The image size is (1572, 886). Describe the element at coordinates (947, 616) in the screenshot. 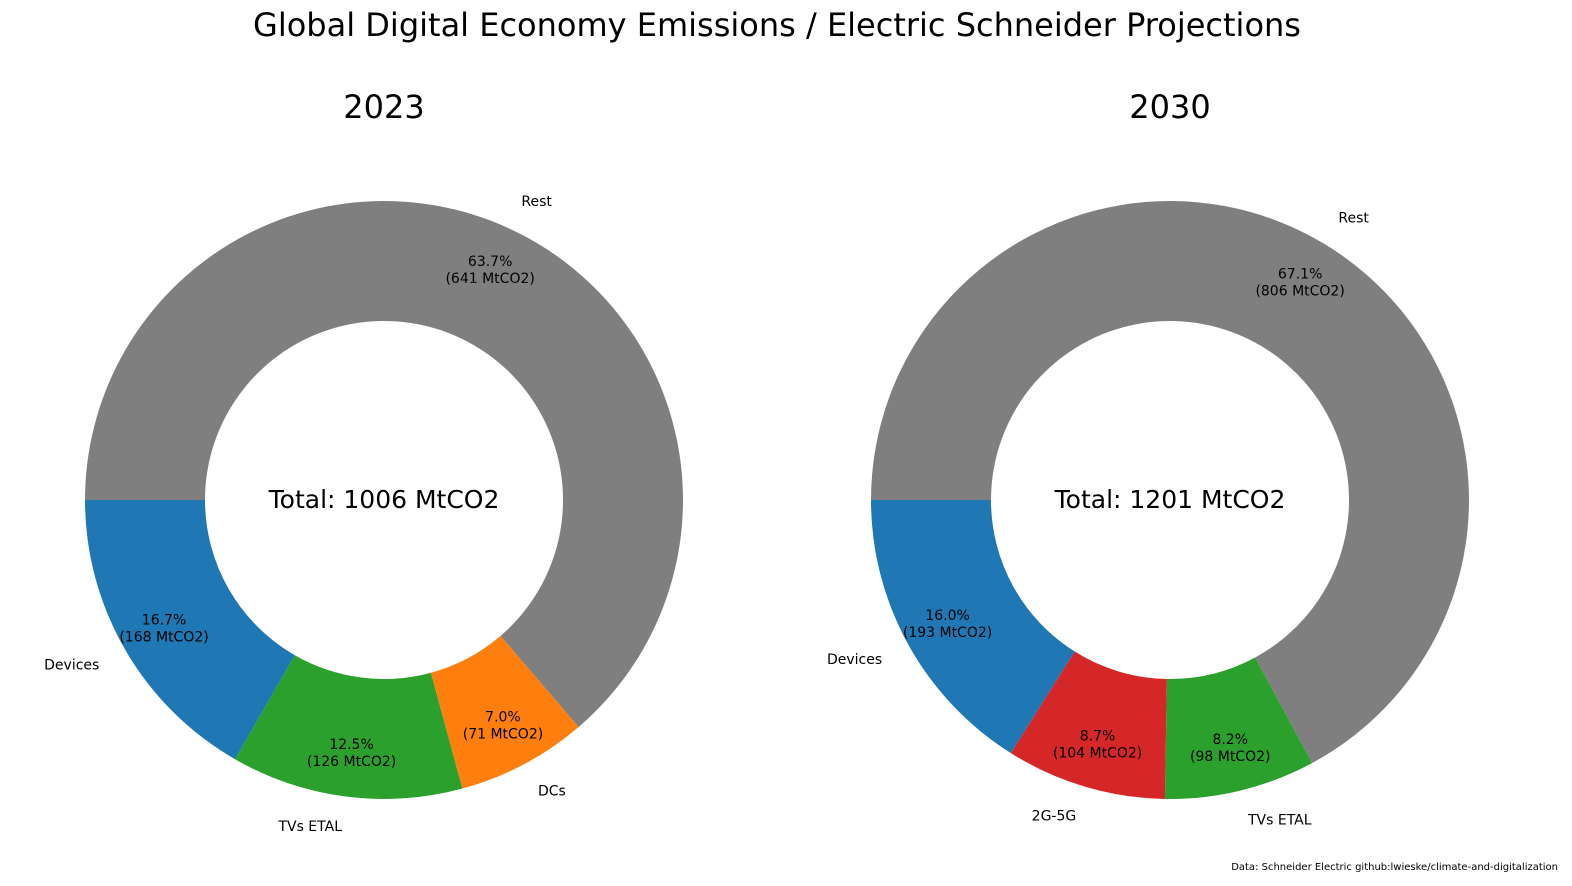

I see `slice-percent-devices-2030: 16.0%` at that location.